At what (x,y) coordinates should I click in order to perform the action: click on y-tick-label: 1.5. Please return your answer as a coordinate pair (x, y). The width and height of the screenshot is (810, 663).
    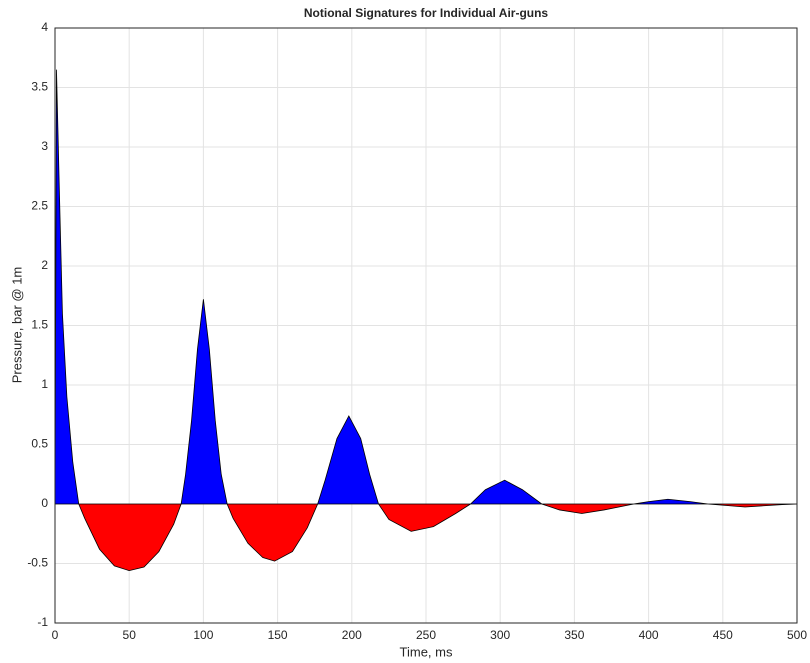
    Looking at the image, I should click on (39, 325).